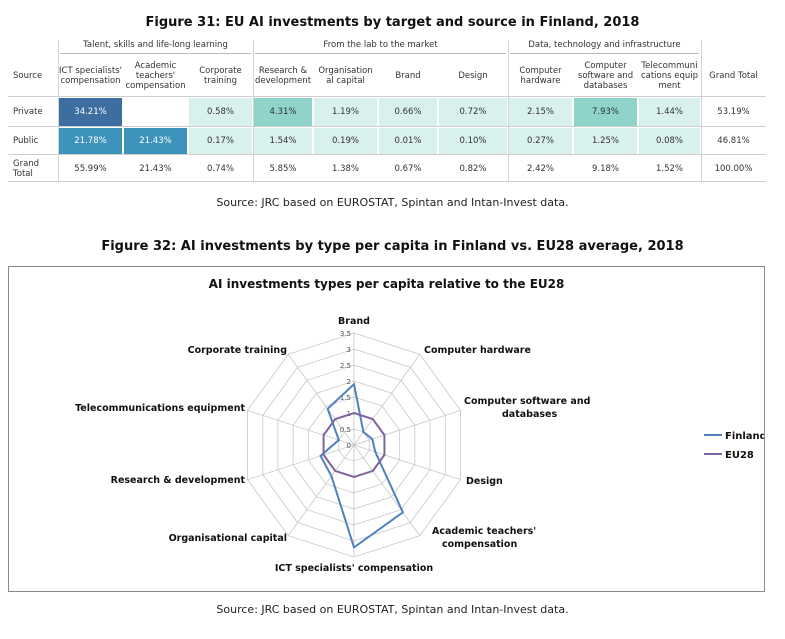 The height and width of the screenshot is (639, 785). Describe the element at coordinates (669, 141) in the screenshot. I see `table-cell: 0.08%` at that location.